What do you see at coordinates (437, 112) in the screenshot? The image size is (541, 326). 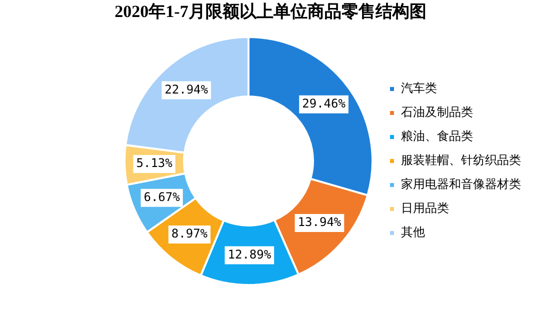 I see `legend-label: 石油及制品类` at bounding box center [437, 112].